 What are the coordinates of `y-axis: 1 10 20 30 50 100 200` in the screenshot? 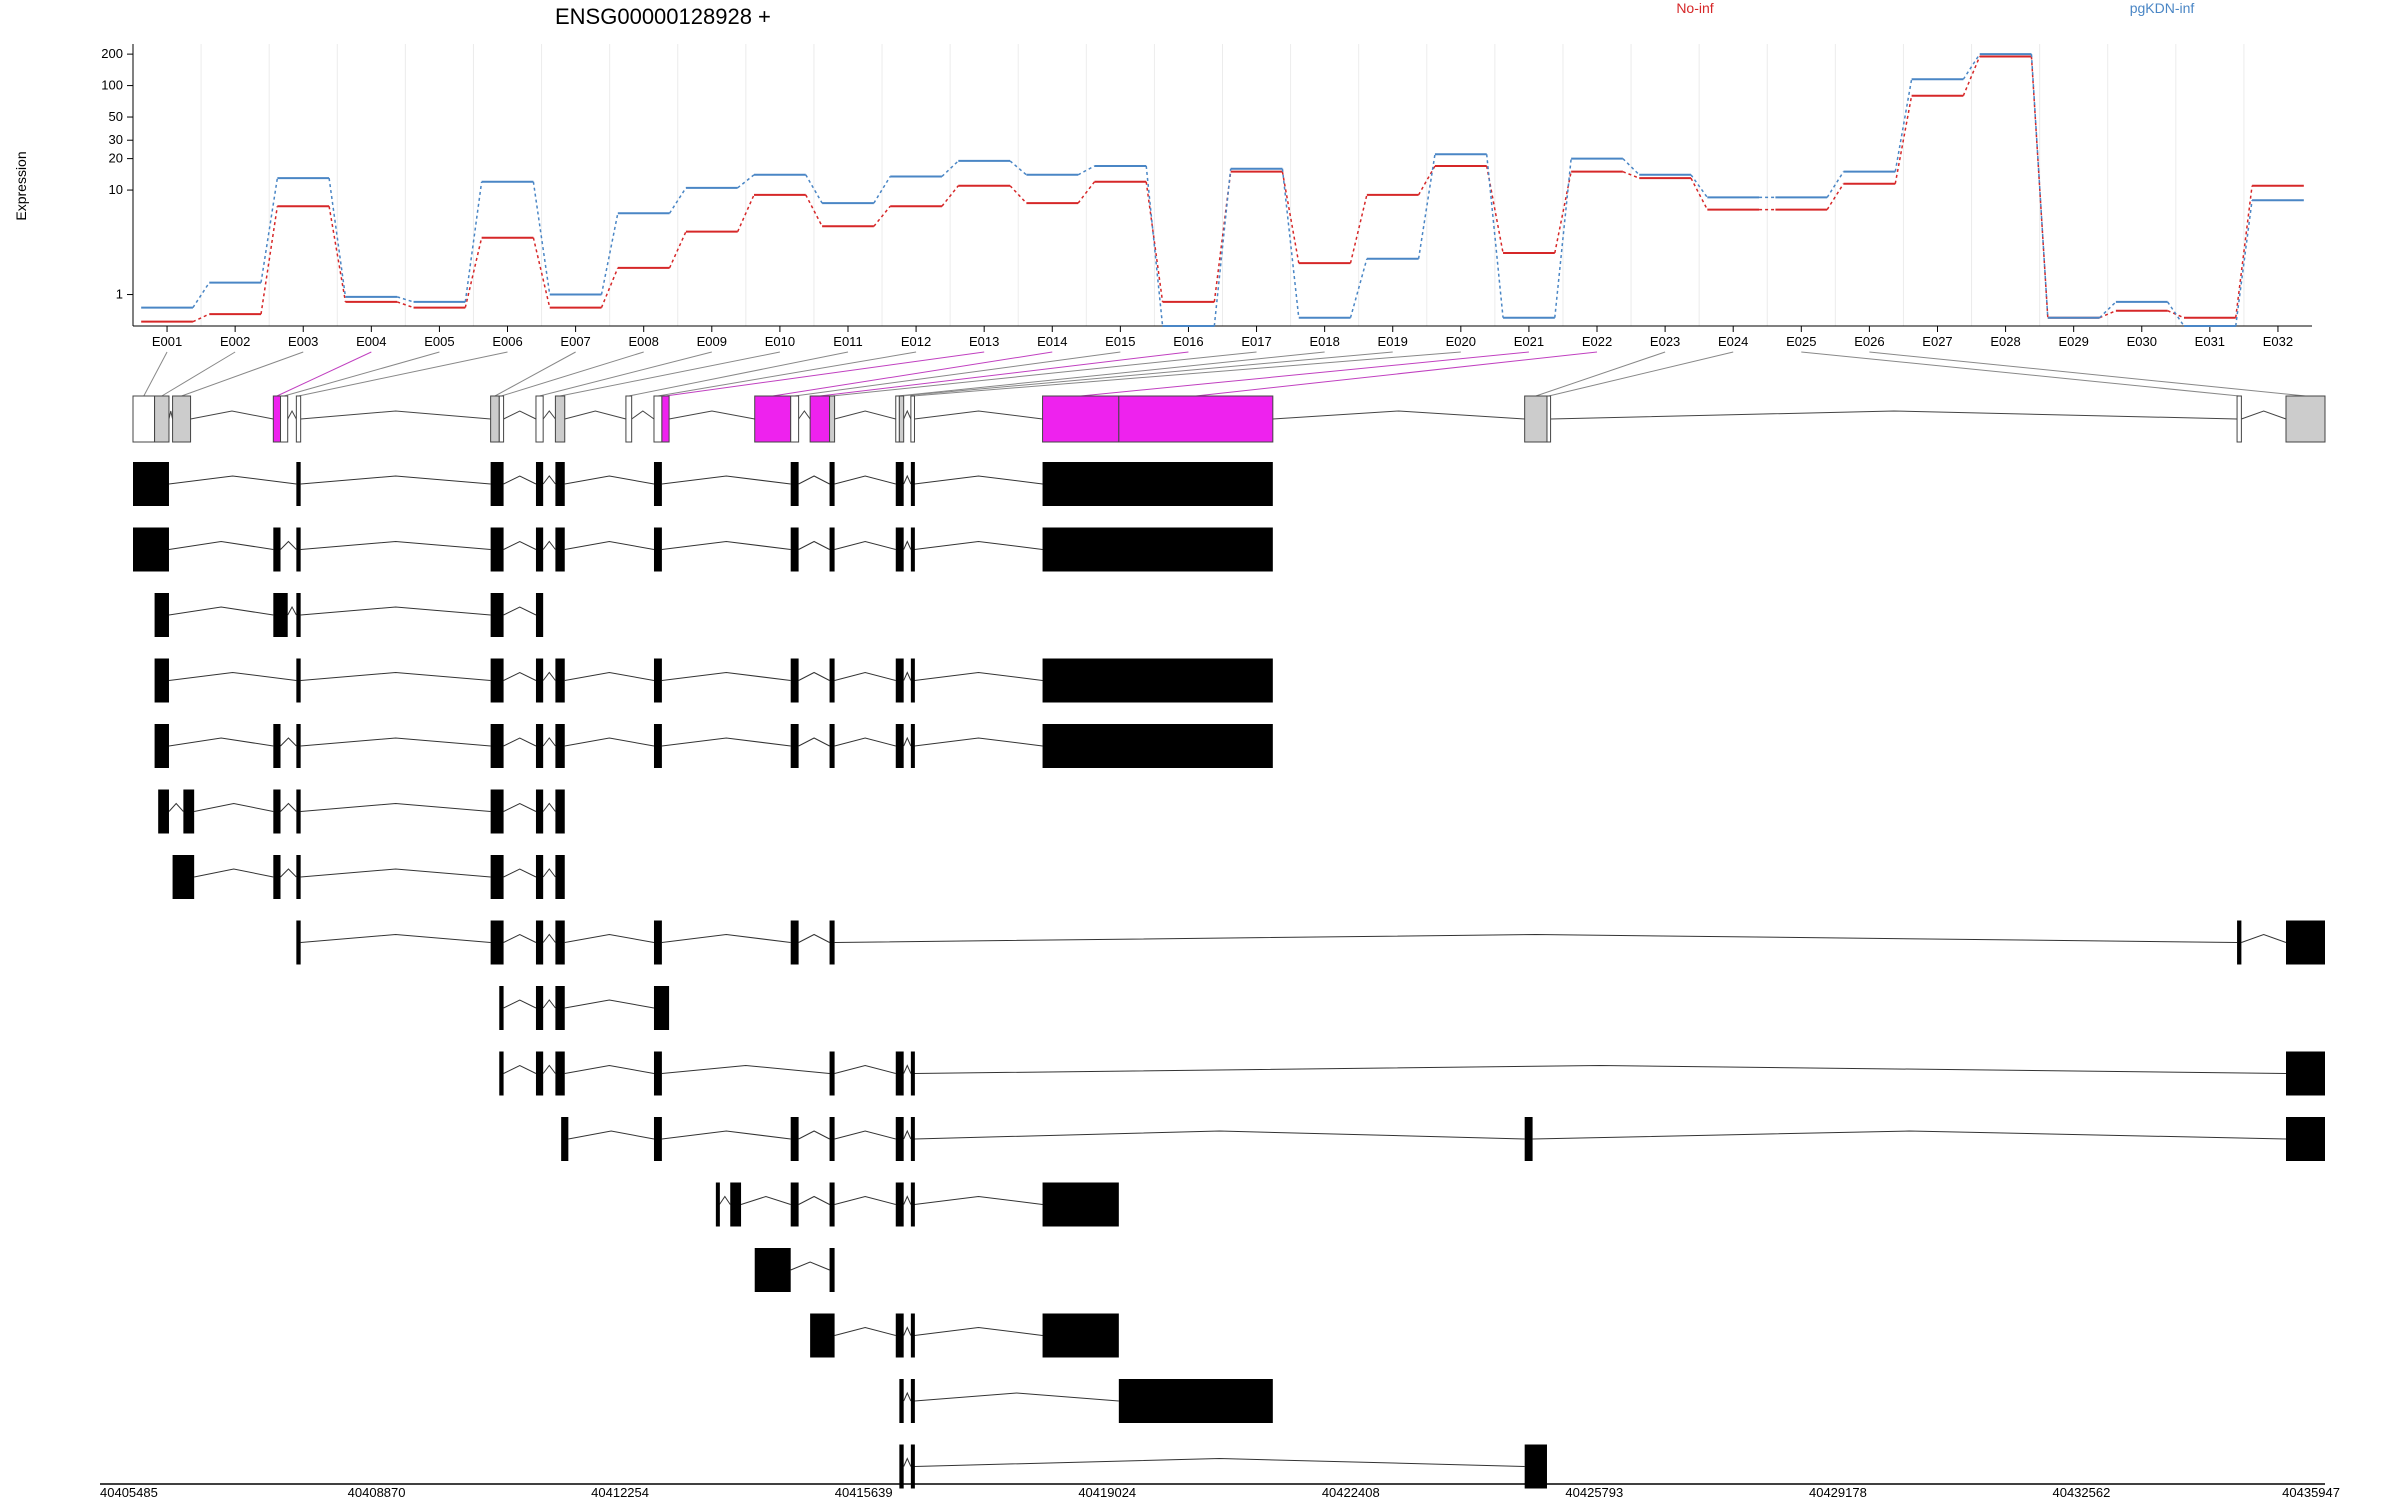 It's located at (117, 185).